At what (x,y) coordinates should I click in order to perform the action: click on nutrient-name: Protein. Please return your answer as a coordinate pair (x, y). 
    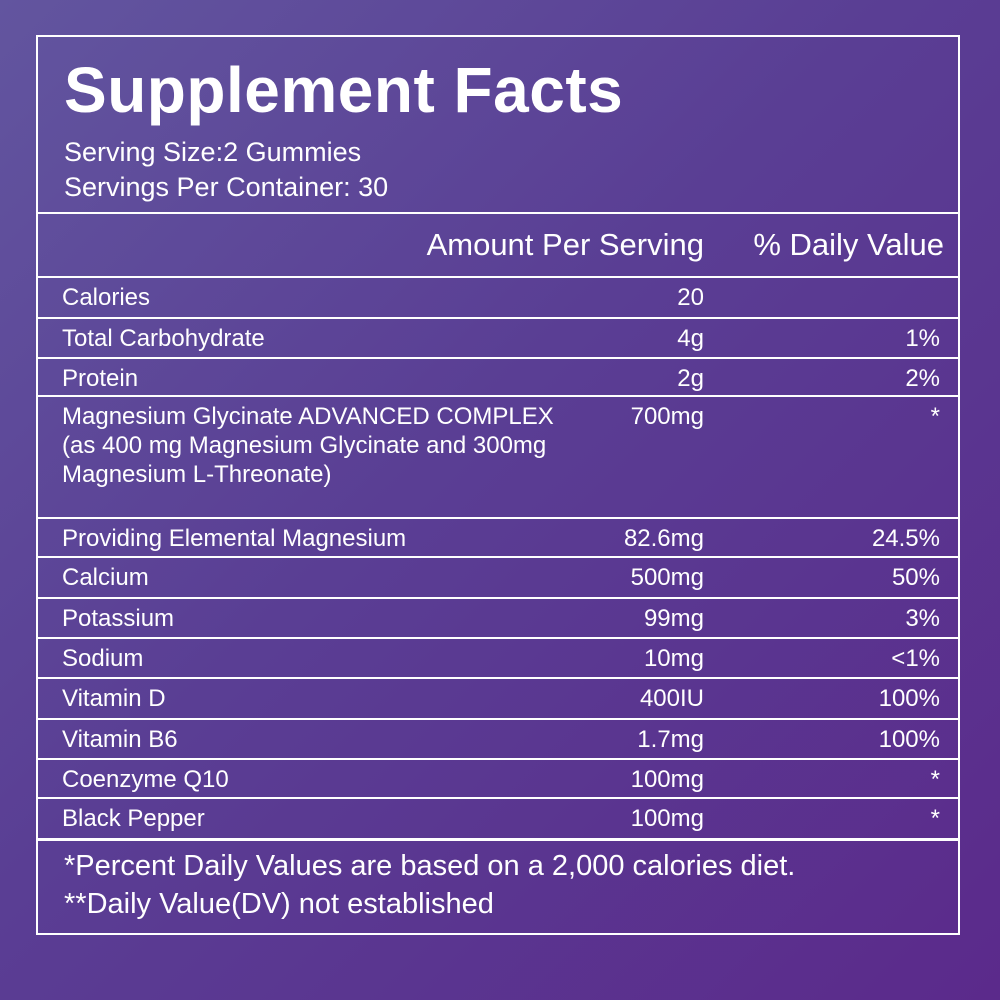
    Looking at the image, I should click on (100, 378).